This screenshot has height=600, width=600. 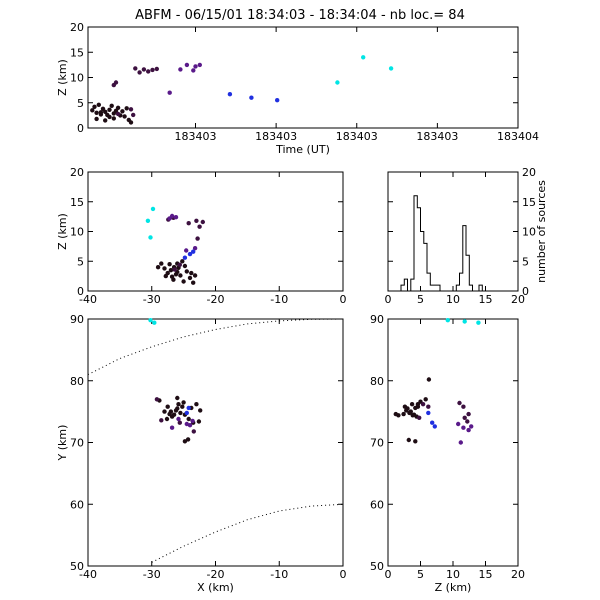 I want to click on x-tick-label: 183404, so click(x=518, y=136).